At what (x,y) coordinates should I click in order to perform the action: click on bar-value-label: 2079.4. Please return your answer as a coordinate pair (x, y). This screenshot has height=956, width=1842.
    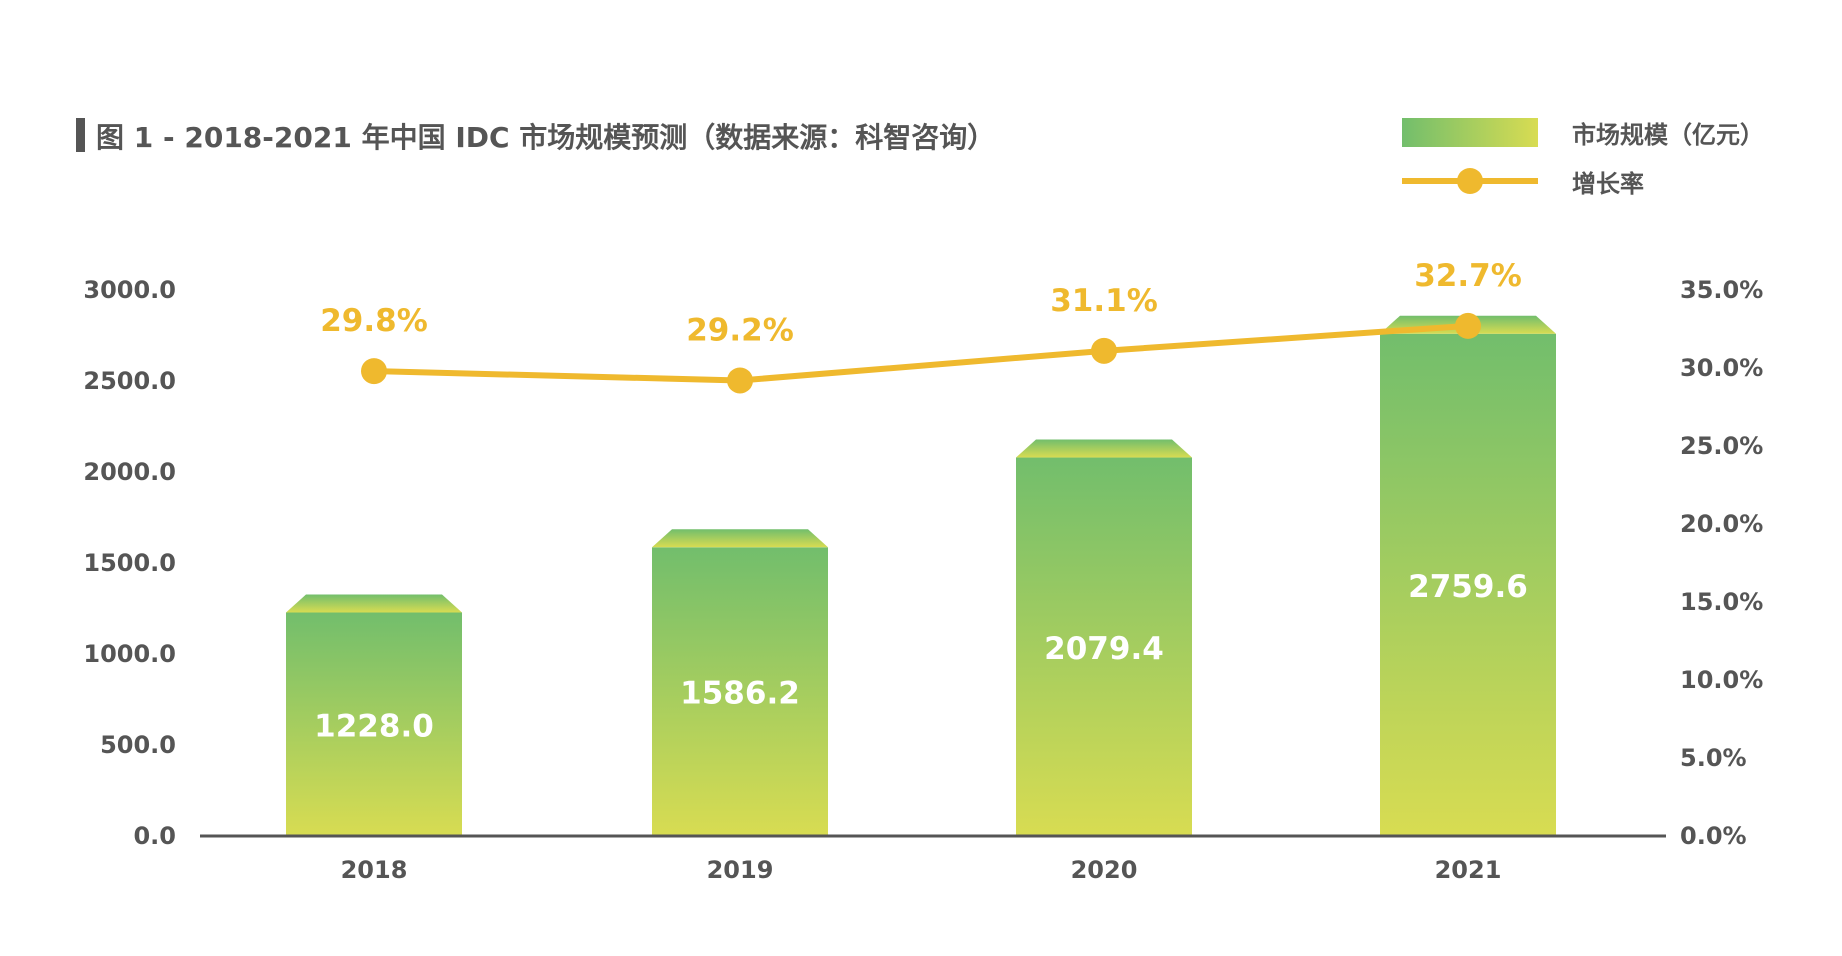
    Looking at the image, I should click on (1104, 649).